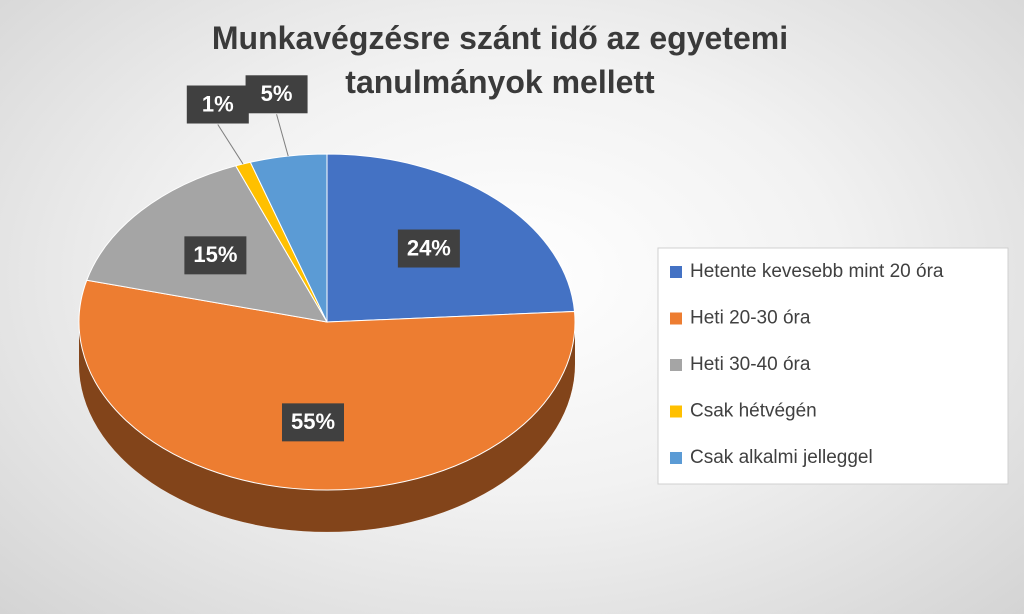 This screenshot has height=614, width=1024. What do you see at coordinates (817, 271) in the screenshot?
I see `legend-label: Hetente kevesebb mint 20 óra` at bounding box center [817, 271].